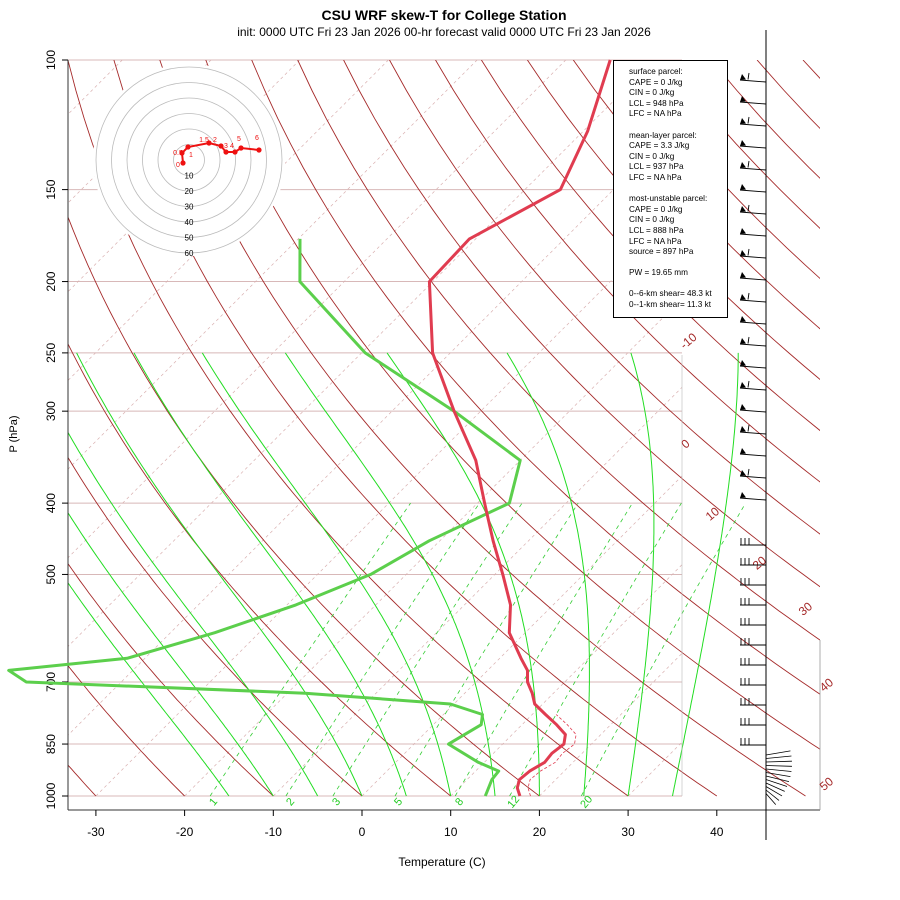  Describe the element at coordinates (543, 649) in the screenshot. I see `mixing-ratio-line` at that location.